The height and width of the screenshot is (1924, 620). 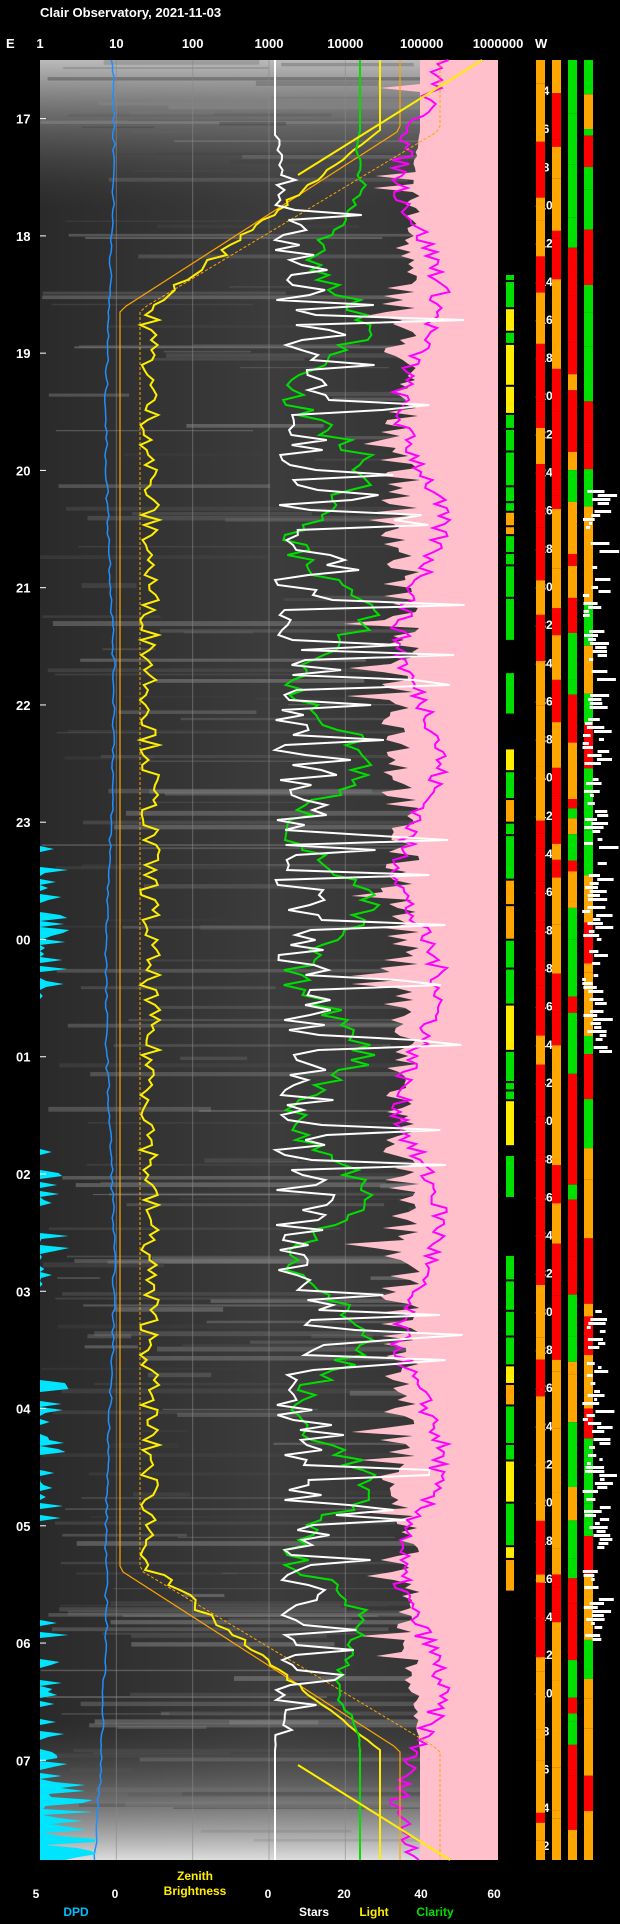 What do you see at coordinates (23, 1291) in the screenshot?
I see `time-label-03: 03` at bounding box center [23, 1291].